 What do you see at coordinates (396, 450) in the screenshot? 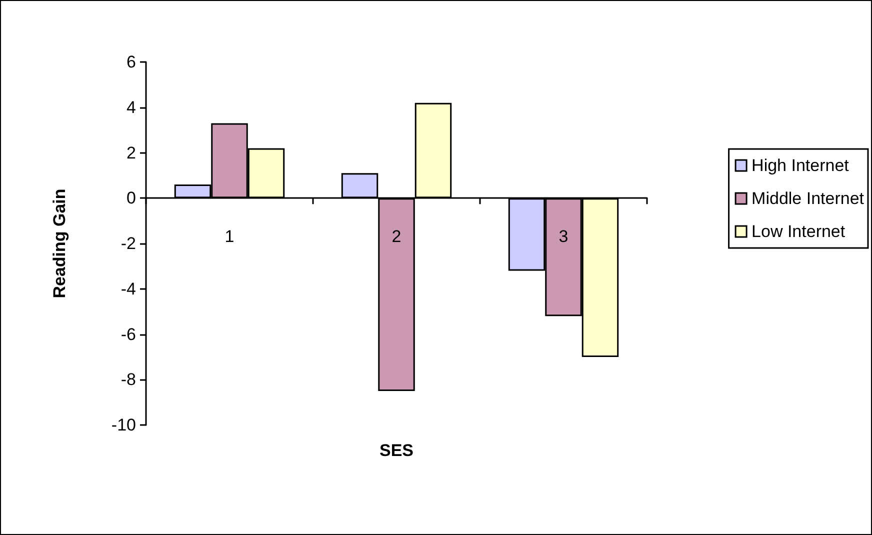
I see `x-axis-title: SES` at bounding box center [396, 450].